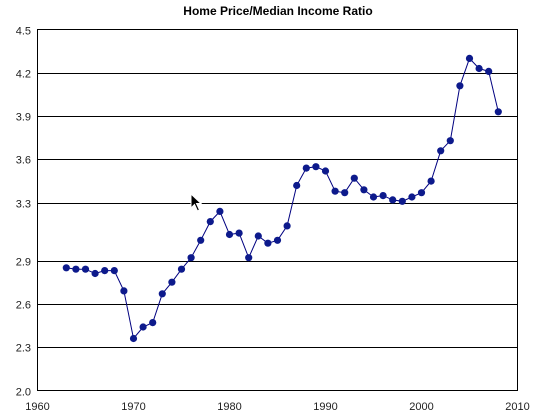 The height and width of the screenshot is (418, 538). Describe the element at coordinates (421, 193) in the screenshot. I see `data-point: 2000: 3.37` at that location.